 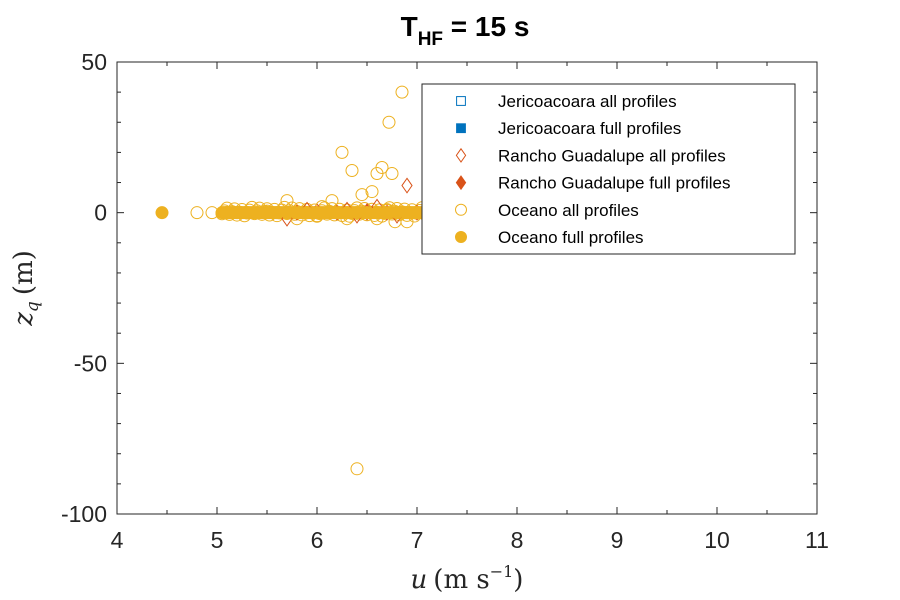 I want to click on legend-label: Jericoacoara all profiles, so click(x=587, y=101).